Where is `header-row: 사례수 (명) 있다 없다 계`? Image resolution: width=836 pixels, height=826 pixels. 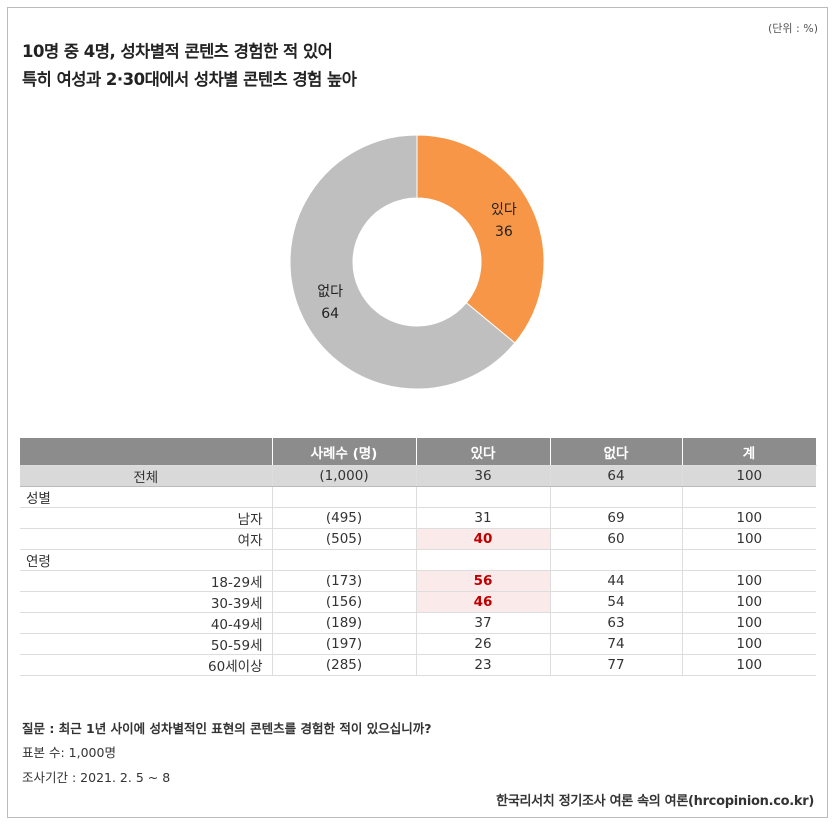
header-row: 사례수 (명) 있다 없다 계 is located at coordinates (418, 452).